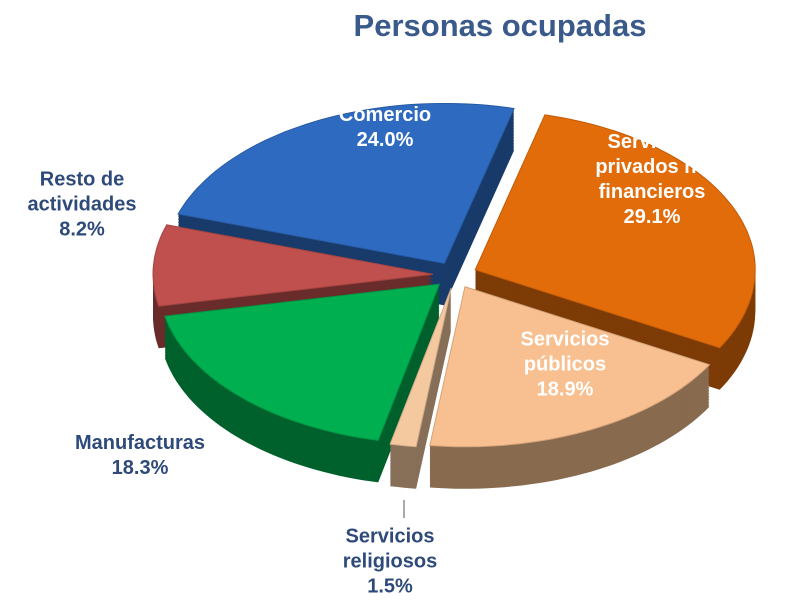 The height and width of the screenshot is (607, 788). I want to click on value-label: 29.1%, so click(652, 217).